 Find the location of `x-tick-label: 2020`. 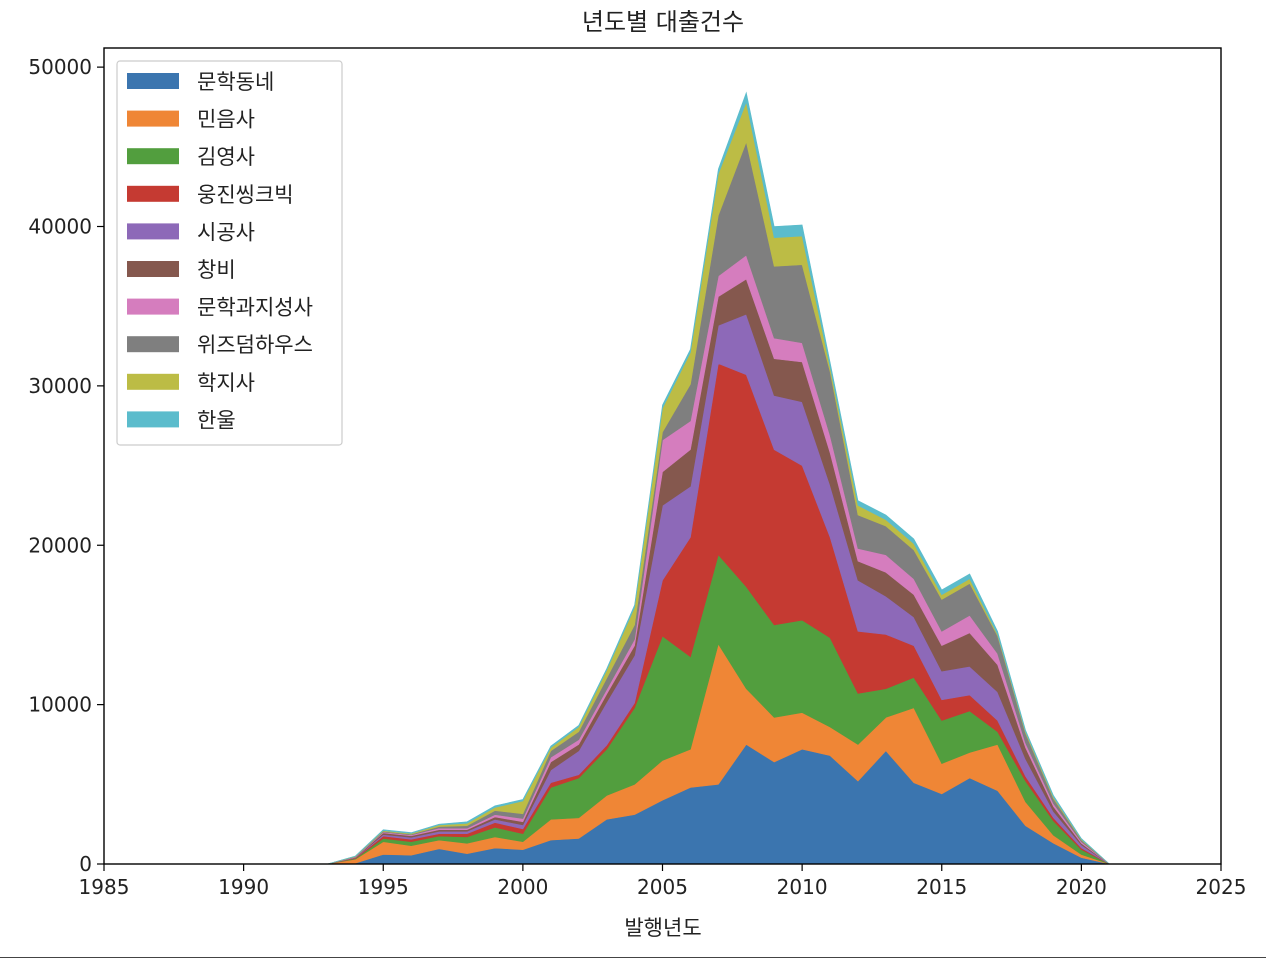

x-tick-label: 2020 is located at coordinates (1081, 887).